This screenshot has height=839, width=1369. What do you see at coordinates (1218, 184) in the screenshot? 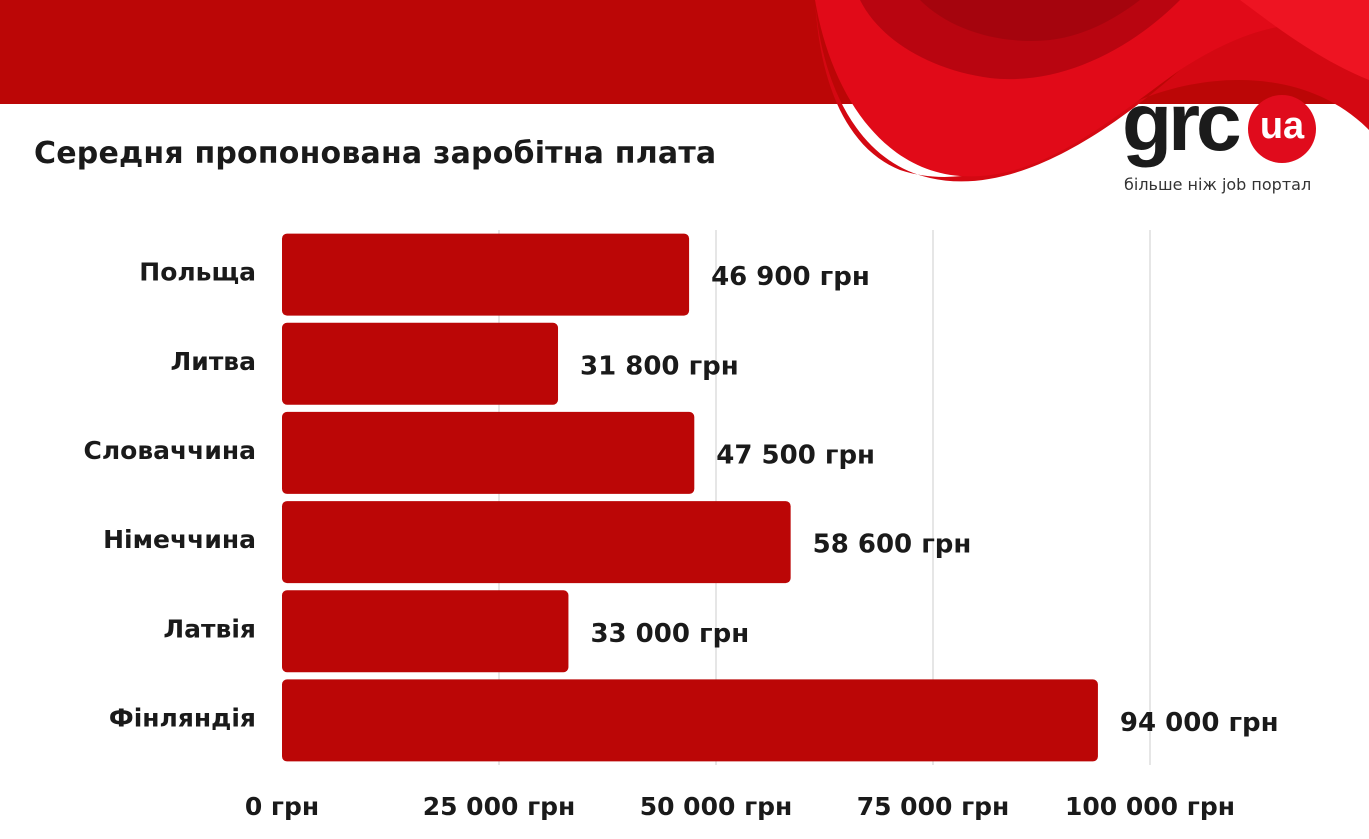
I see `logo-tagline: більше ніж job портал` at bounding box center [1218, 184].